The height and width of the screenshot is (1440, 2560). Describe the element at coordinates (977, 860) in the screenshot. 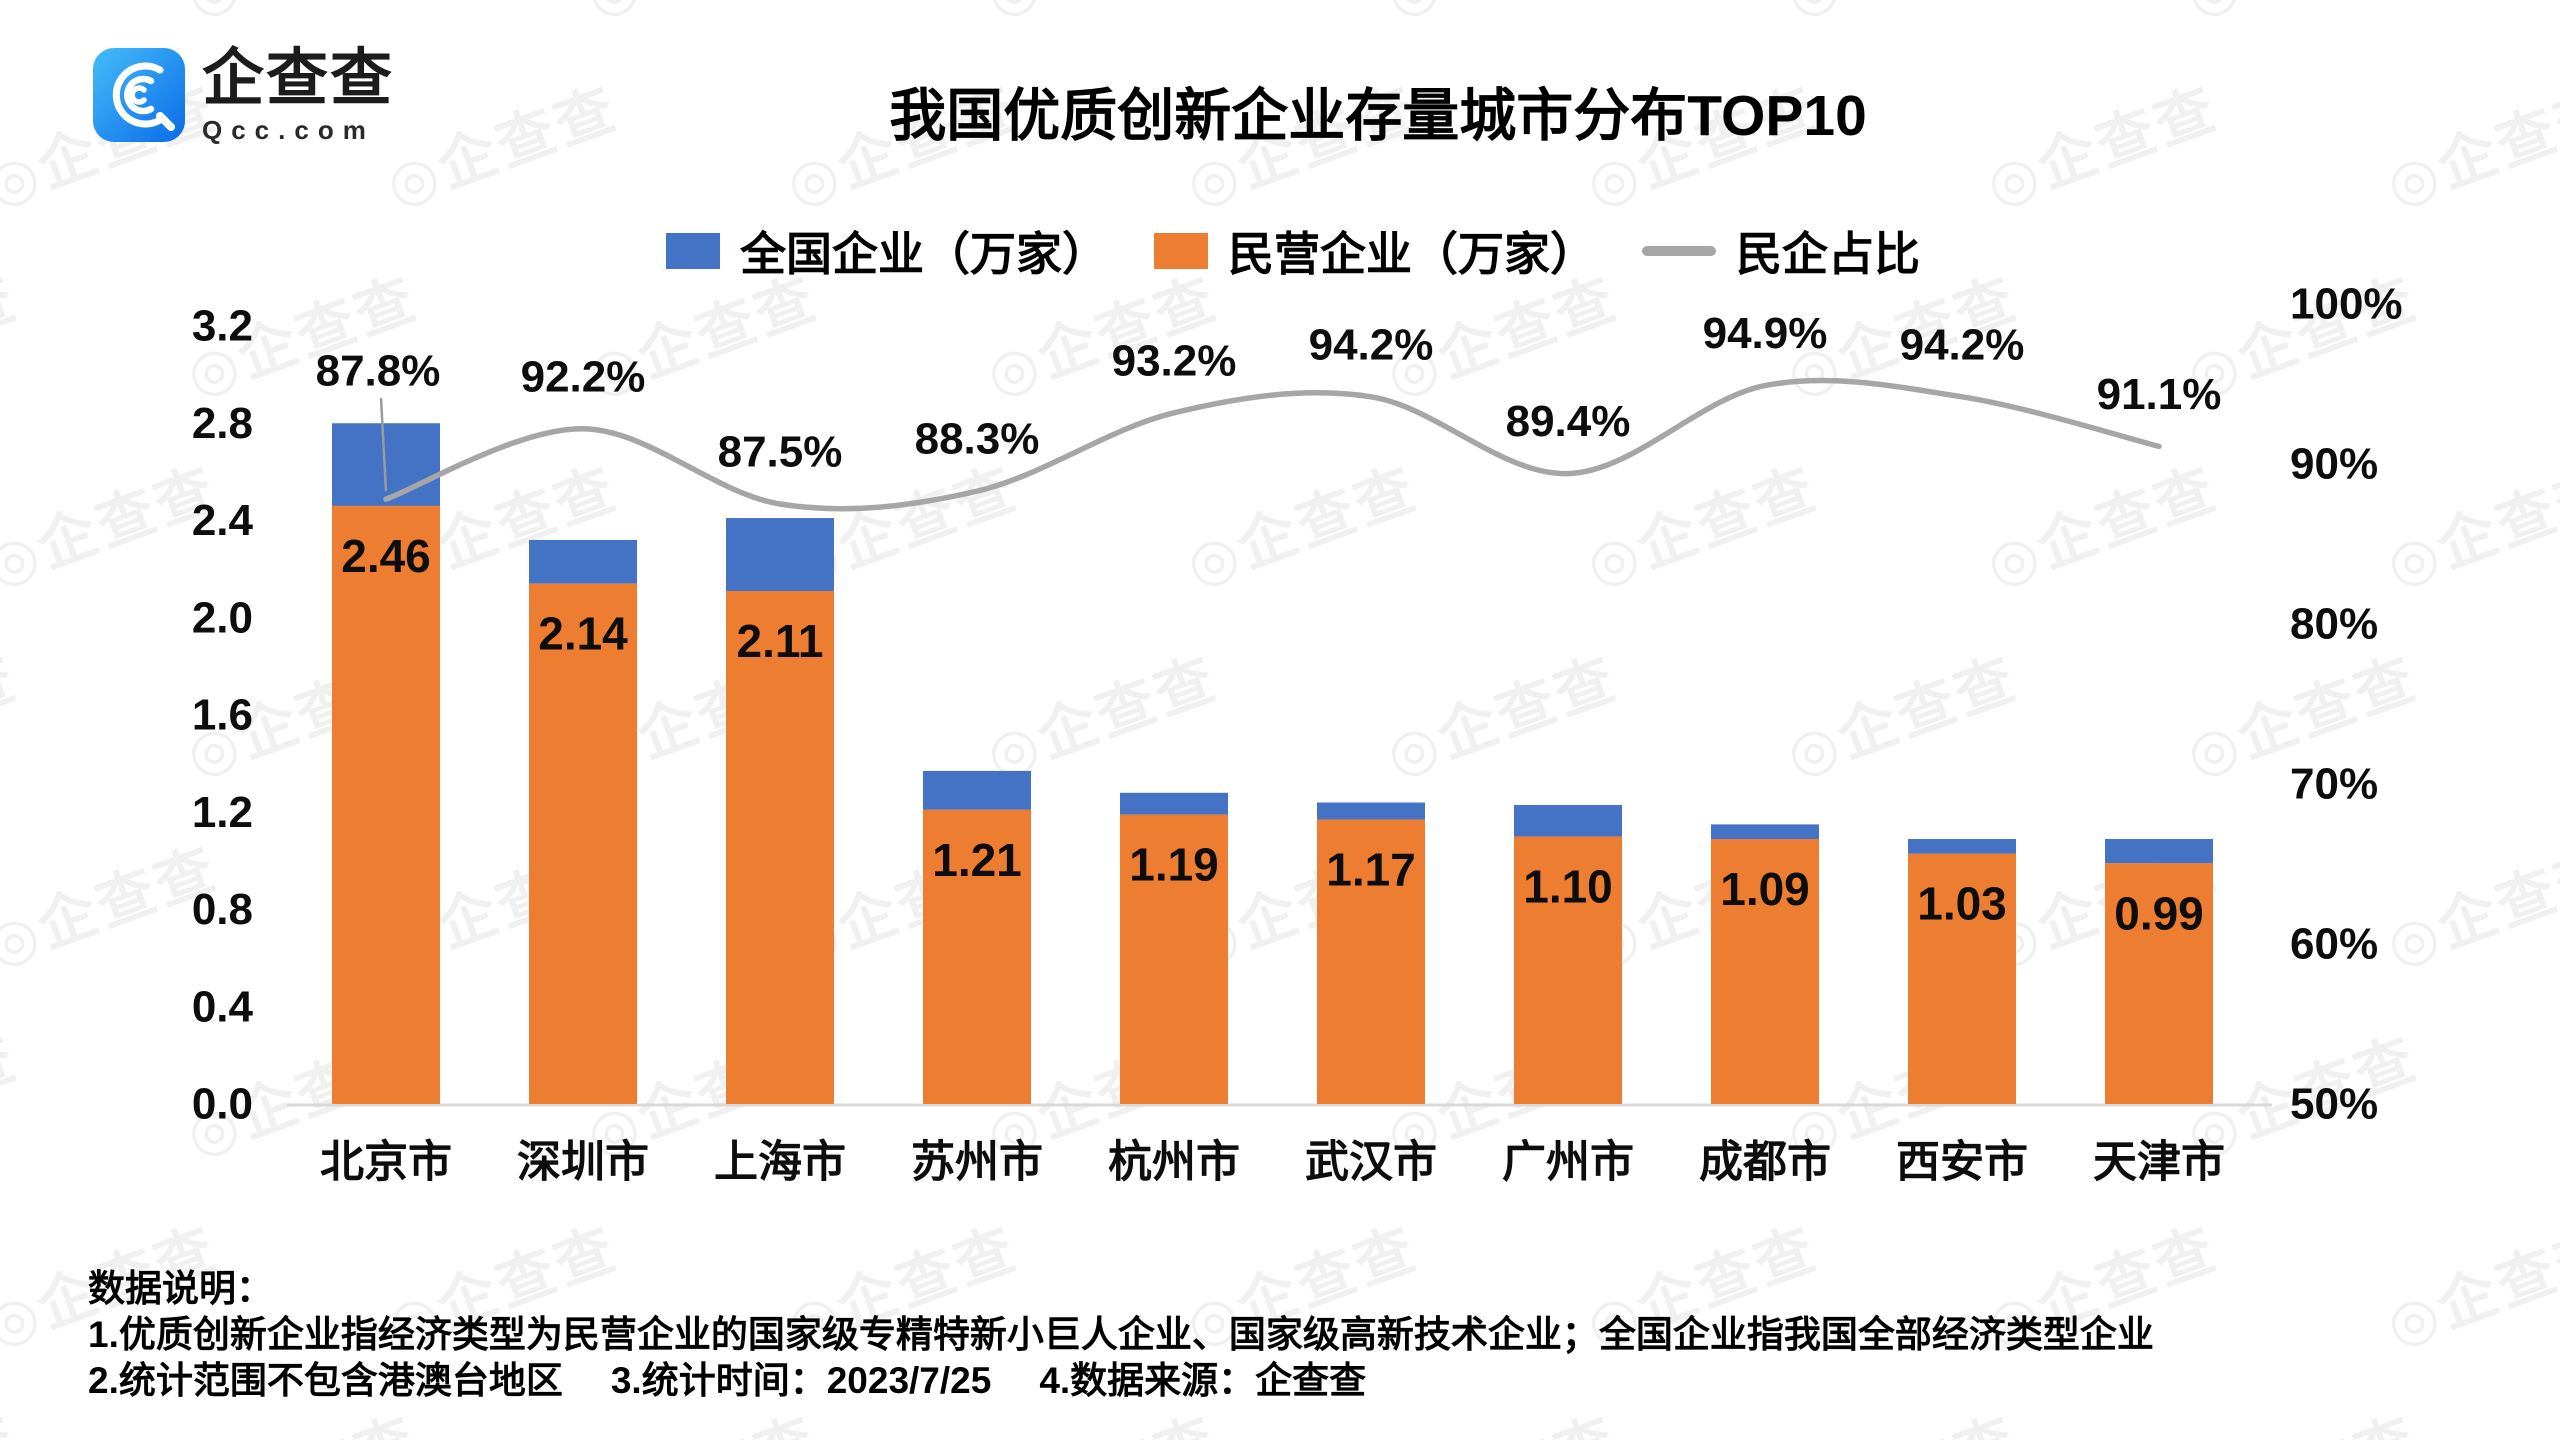

I see `bar-value-label: 1.21` at that location.